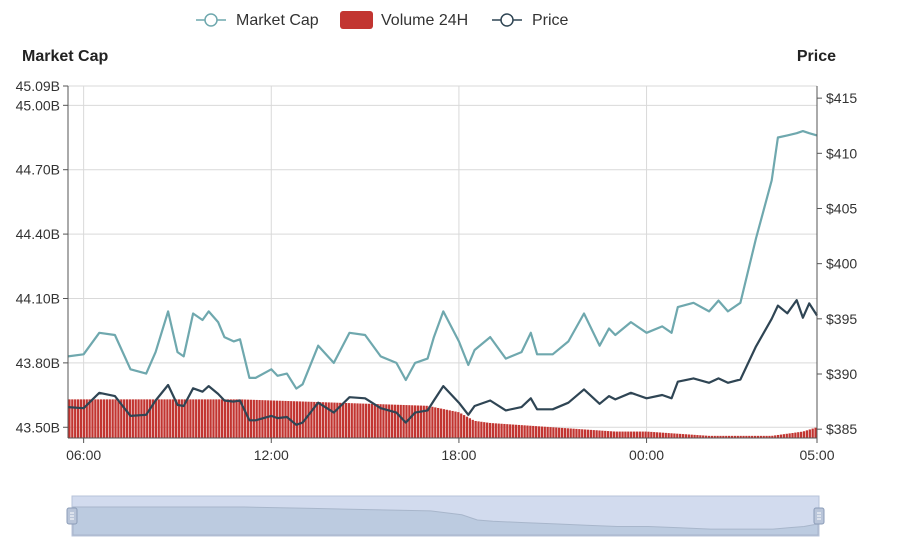  I want to click on data-zoom-slider, so click(445, 516).